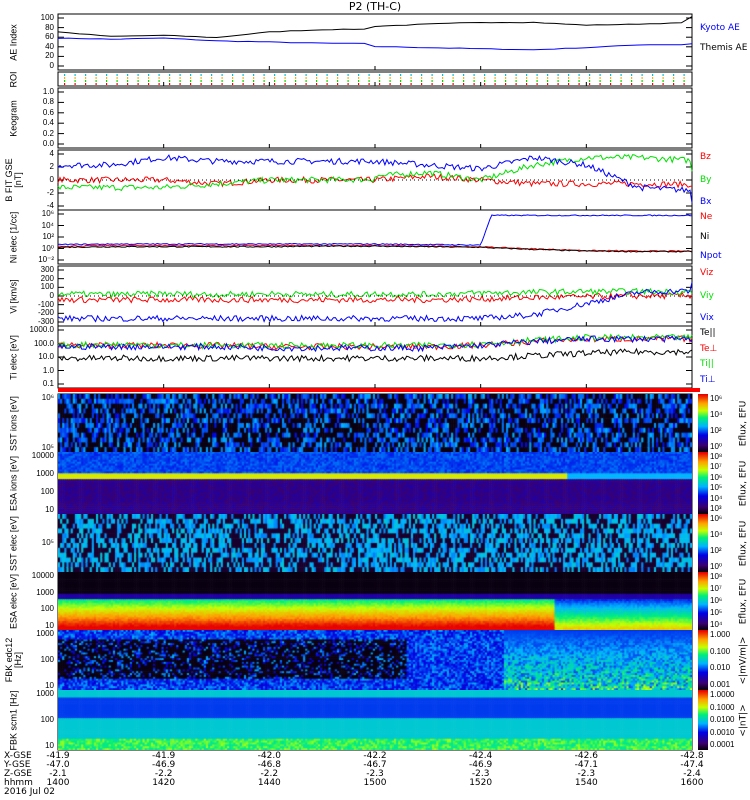 This screenshot has height=800, width=750. What do you see at coordinates (716, 446) in the screenshot?
I see `sst_i-colorbar-tick: 10⁰` at bounding box center [716, 446].